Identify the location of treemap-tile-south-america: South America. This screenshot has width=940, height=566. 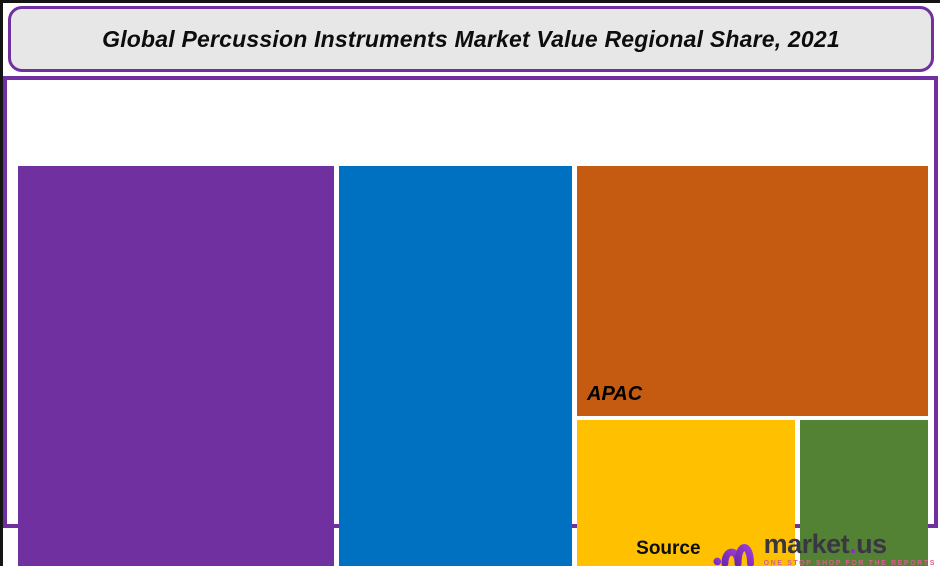
(686, 493).